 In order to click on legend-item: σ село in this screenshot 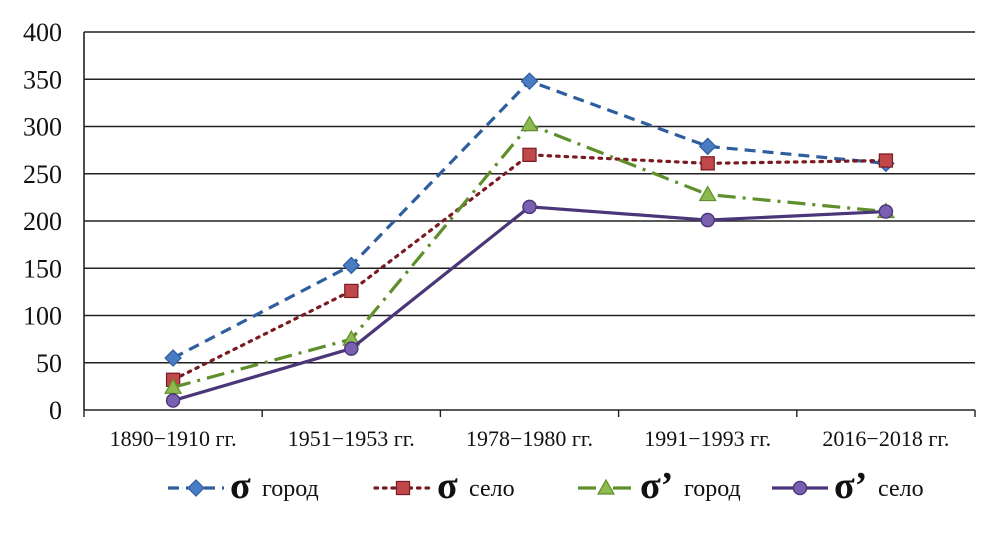, I will do `click(444, 486)`.